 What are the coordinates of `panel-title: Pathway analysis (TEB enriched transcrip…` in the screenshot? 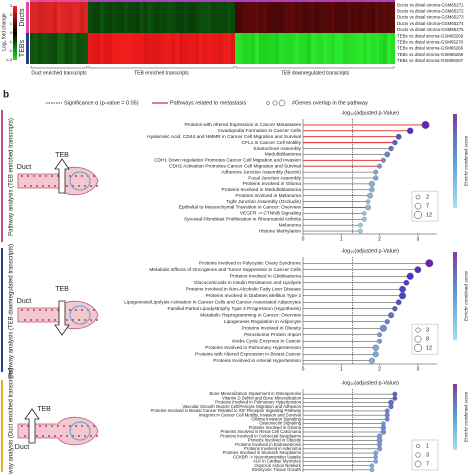 It's located at (12, 177).